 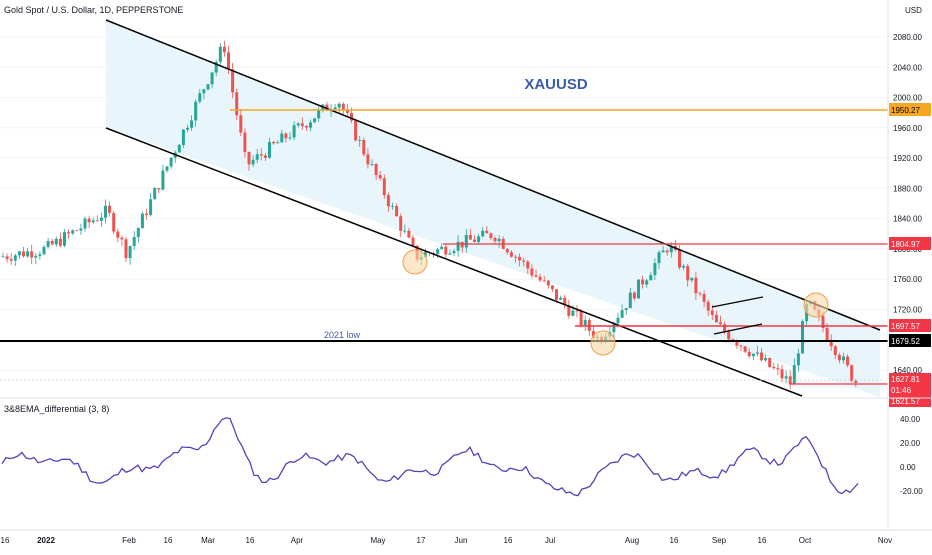 I want to click on time-tick-label: Feb, so click(x=129, y=540).